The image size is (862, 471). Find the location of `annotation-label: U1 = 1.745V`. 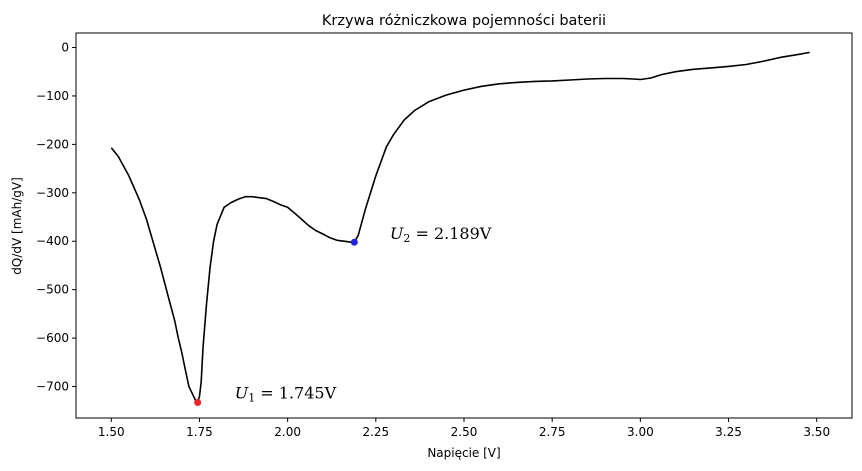

annotation-label: U1 = 1.745V is located at coordinates (286, 394).